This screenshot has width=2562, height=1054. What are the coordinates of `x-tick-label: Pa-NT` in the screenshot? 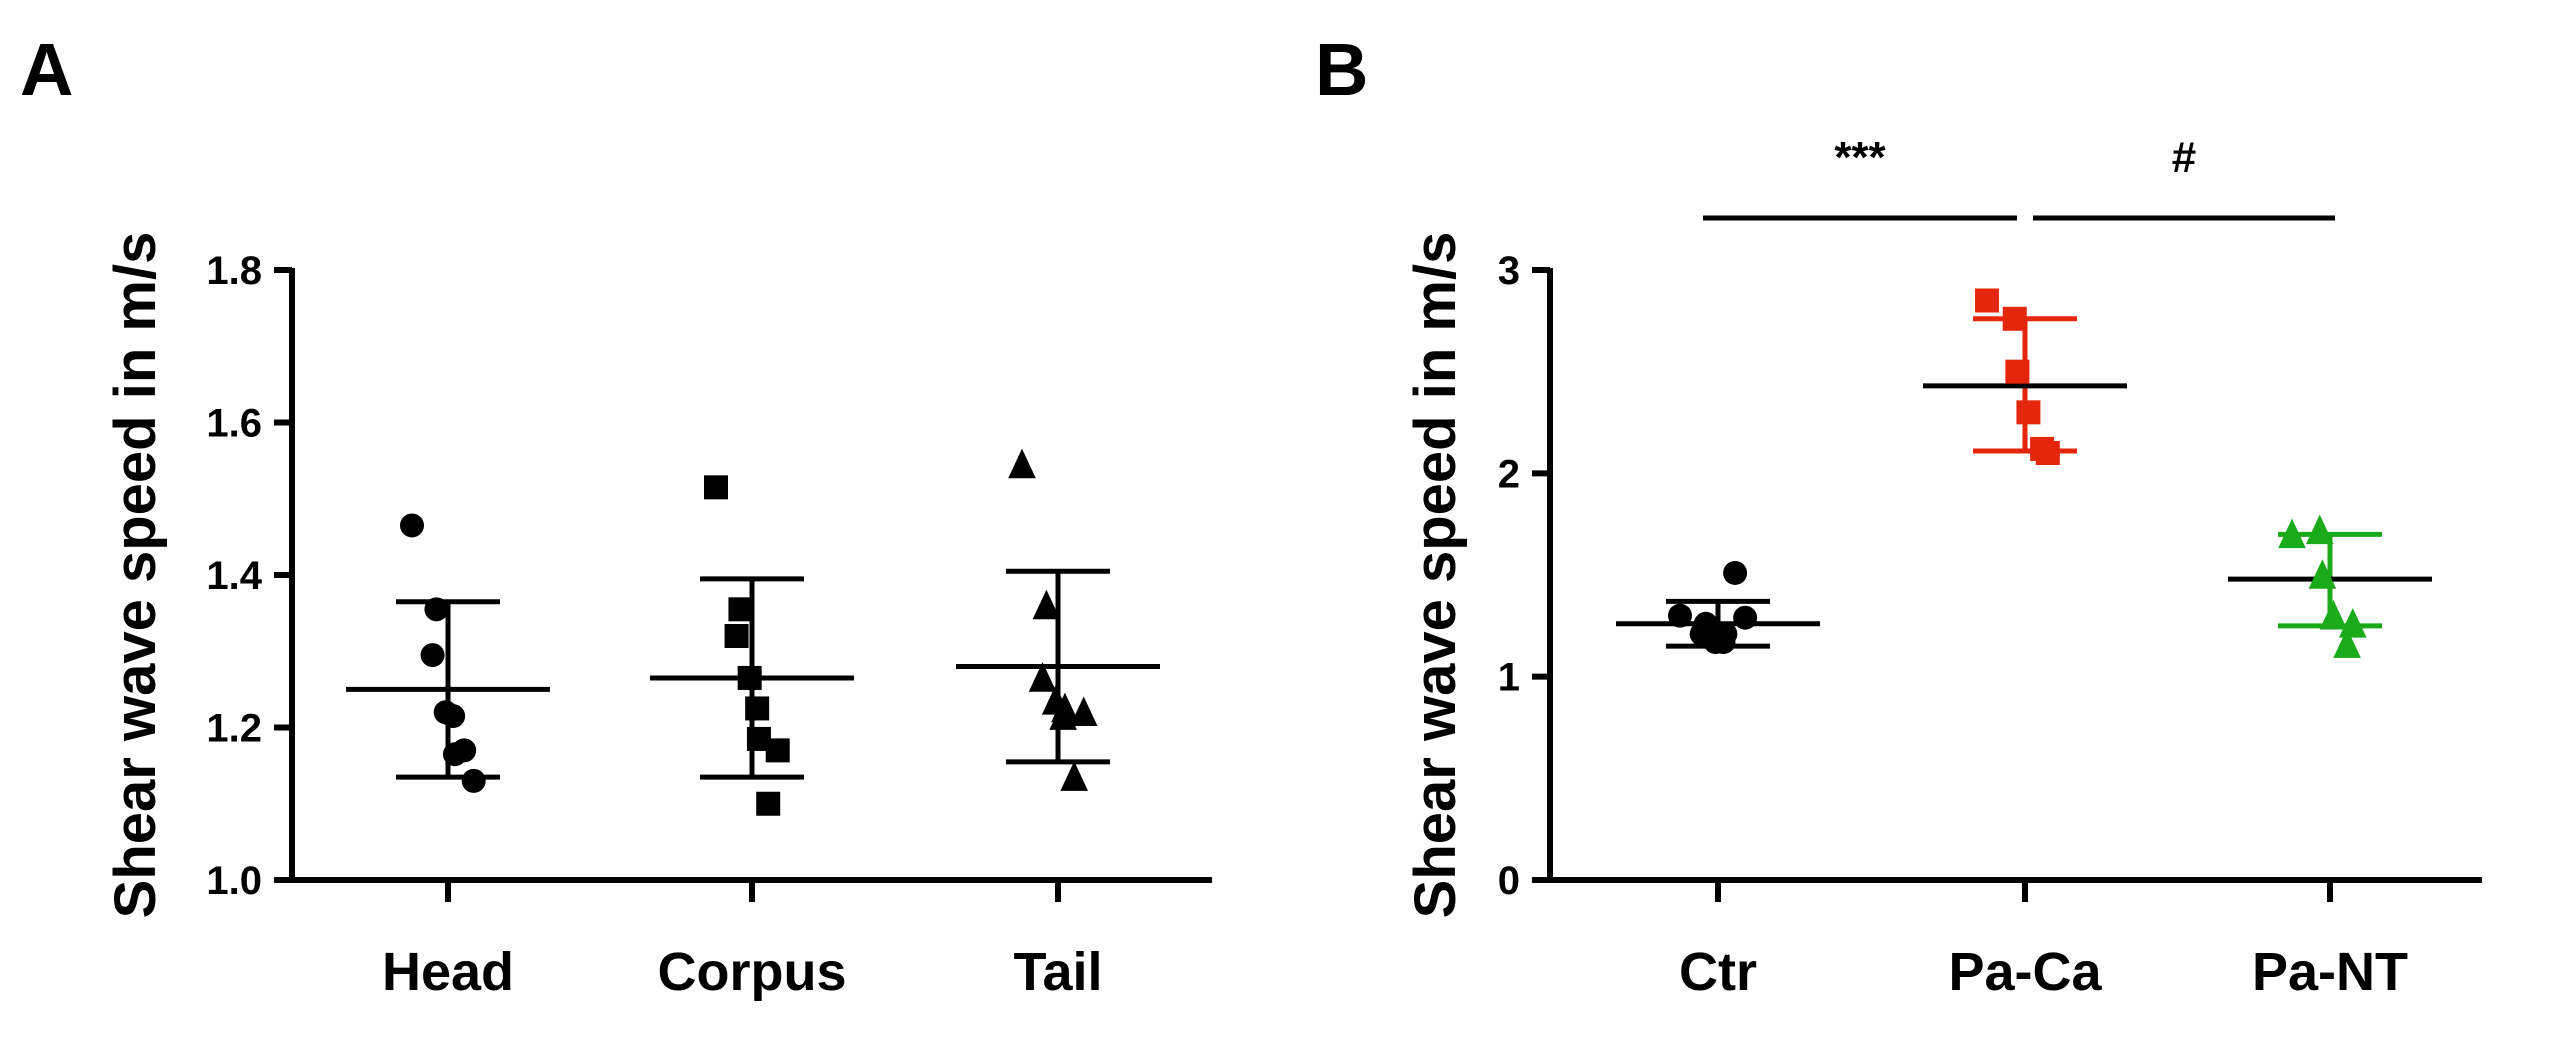 It's located at (2330, 972).